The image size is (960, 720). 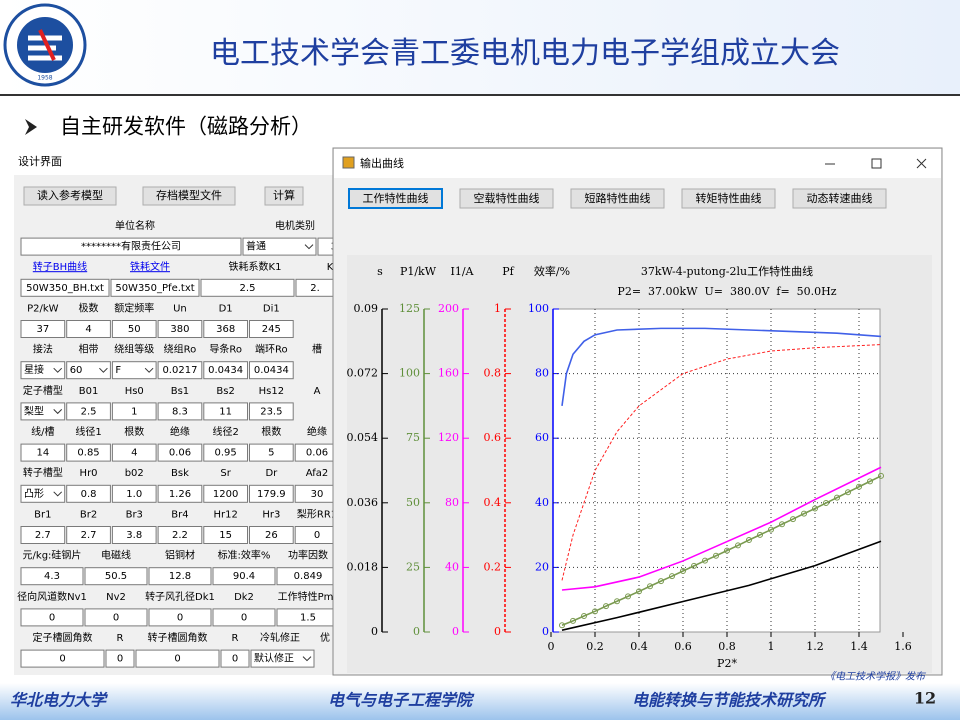 I want to click on input-value: 1, so click(x=134, y=411).